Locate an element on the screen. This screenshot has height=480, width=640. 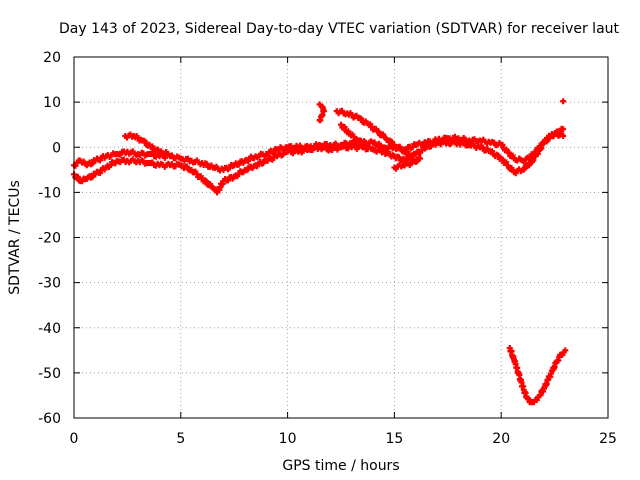
x-axis-label: GPS time / hours is located at coordinates (340, 466).